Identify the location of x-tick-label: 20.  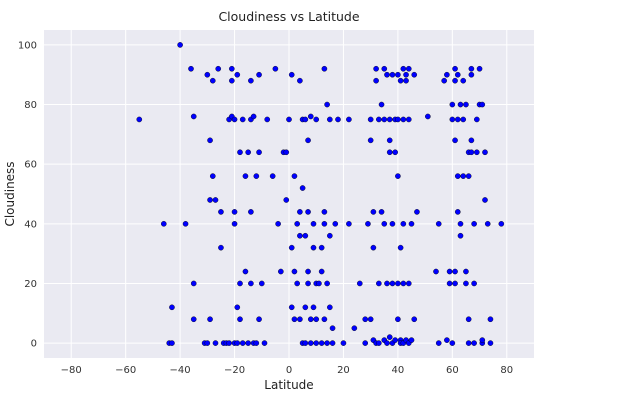
(343, 370).